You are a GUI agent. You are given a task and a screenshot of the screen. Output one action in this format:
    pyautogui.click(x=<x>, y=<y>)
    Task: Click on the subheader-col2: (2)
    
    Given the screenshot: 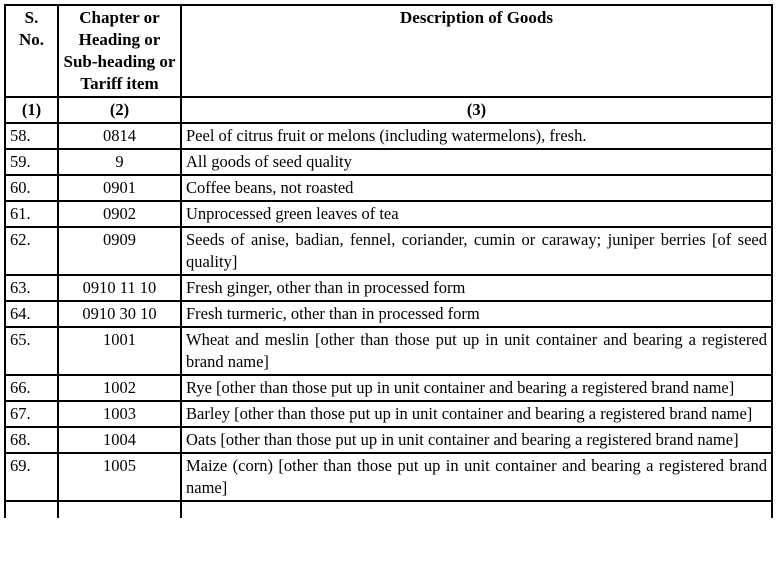 What is the action you would take?
    pyautogui.click(x=119, y=110)
    